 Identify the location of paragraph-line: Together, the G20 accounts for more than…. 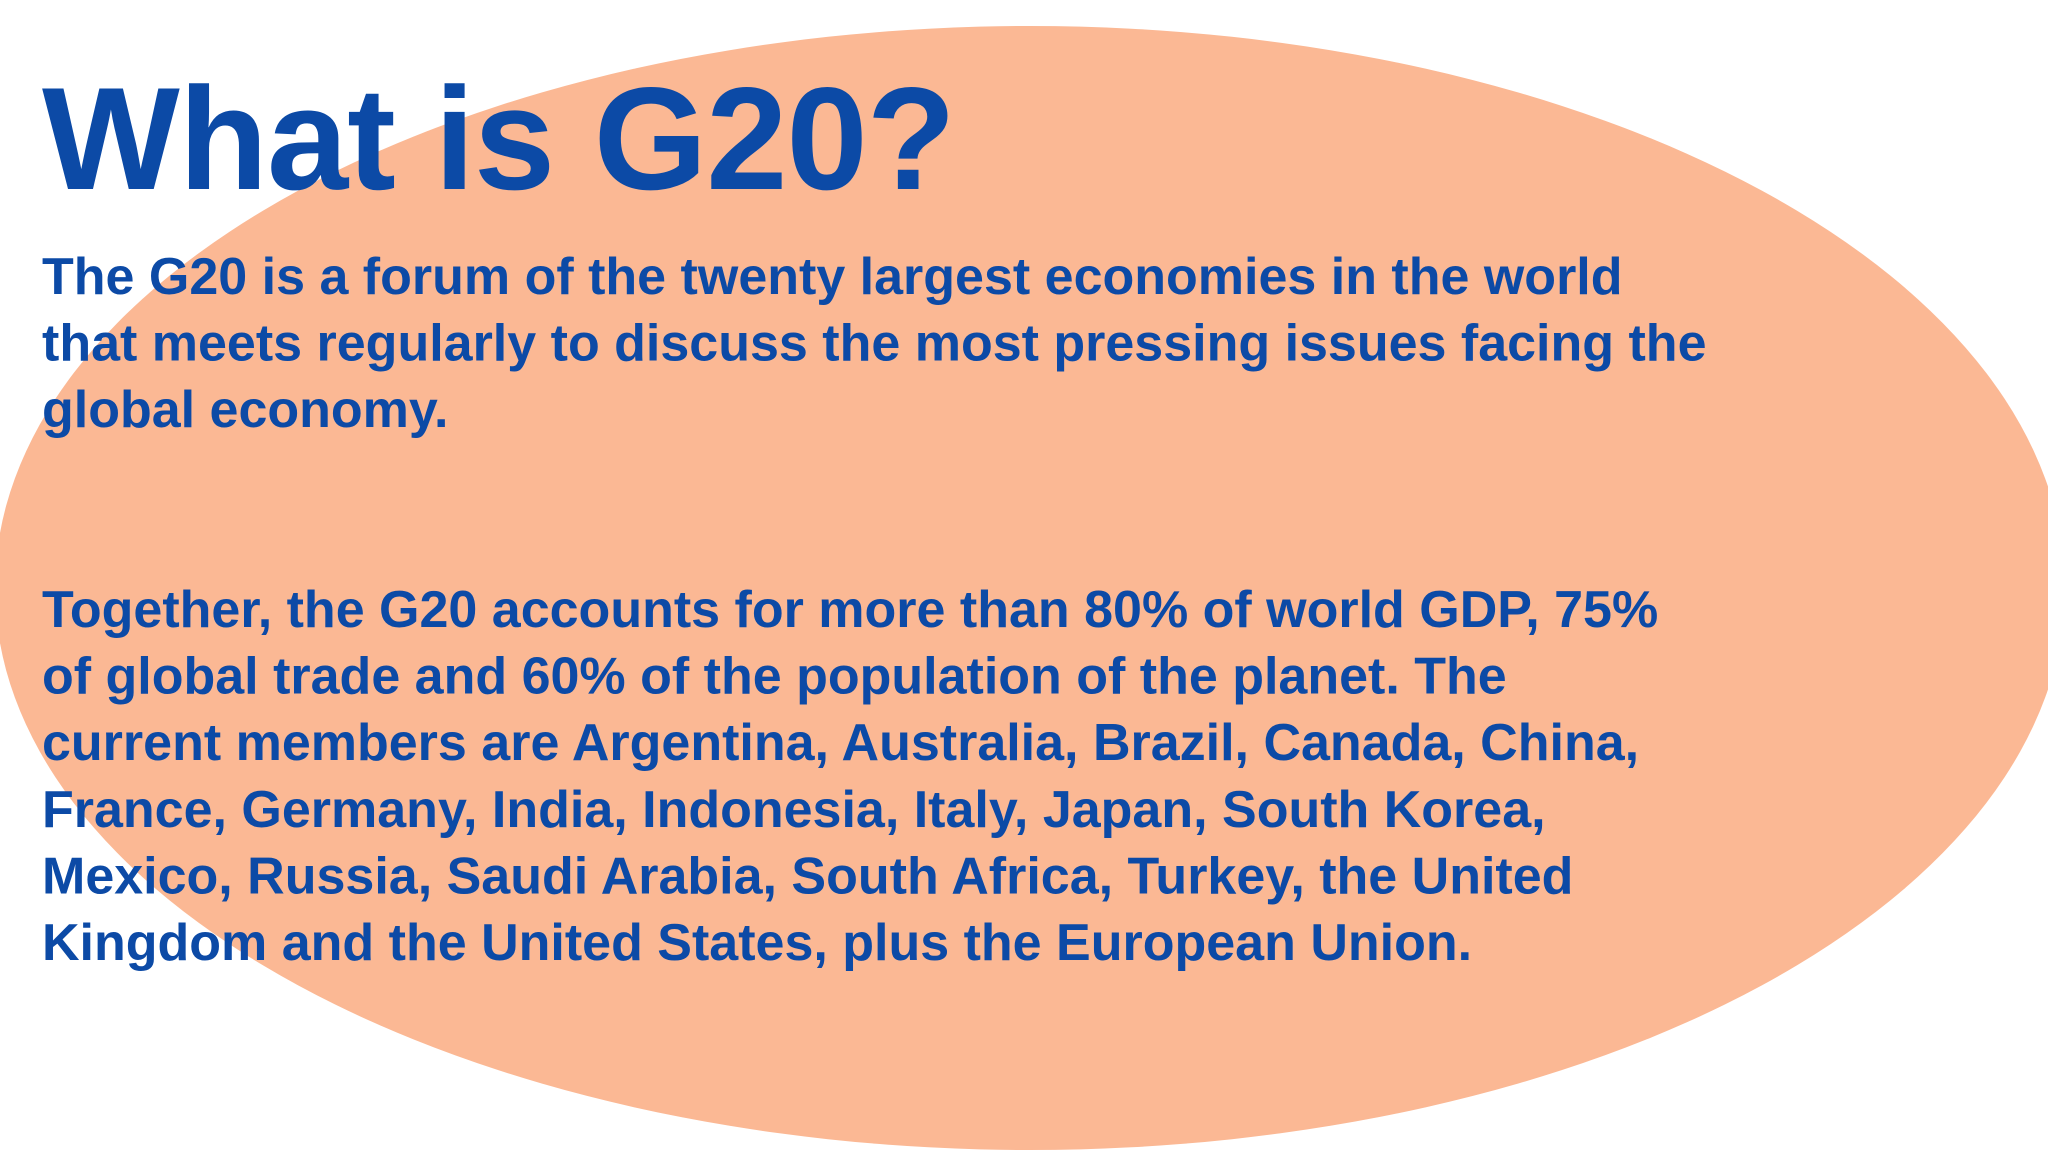
(850, 610).